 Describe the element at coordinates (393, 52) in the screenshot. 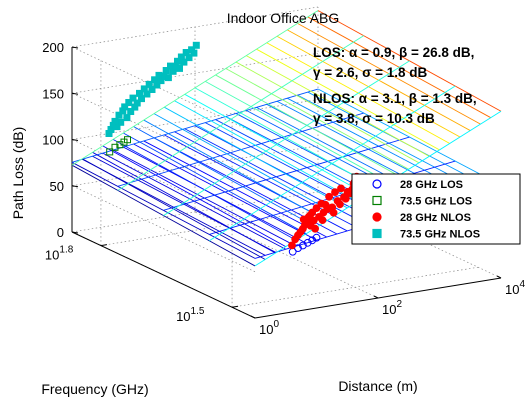

I see `annotation-line: LOS: α = 0.9, β = 26.8 dB,` at that location.